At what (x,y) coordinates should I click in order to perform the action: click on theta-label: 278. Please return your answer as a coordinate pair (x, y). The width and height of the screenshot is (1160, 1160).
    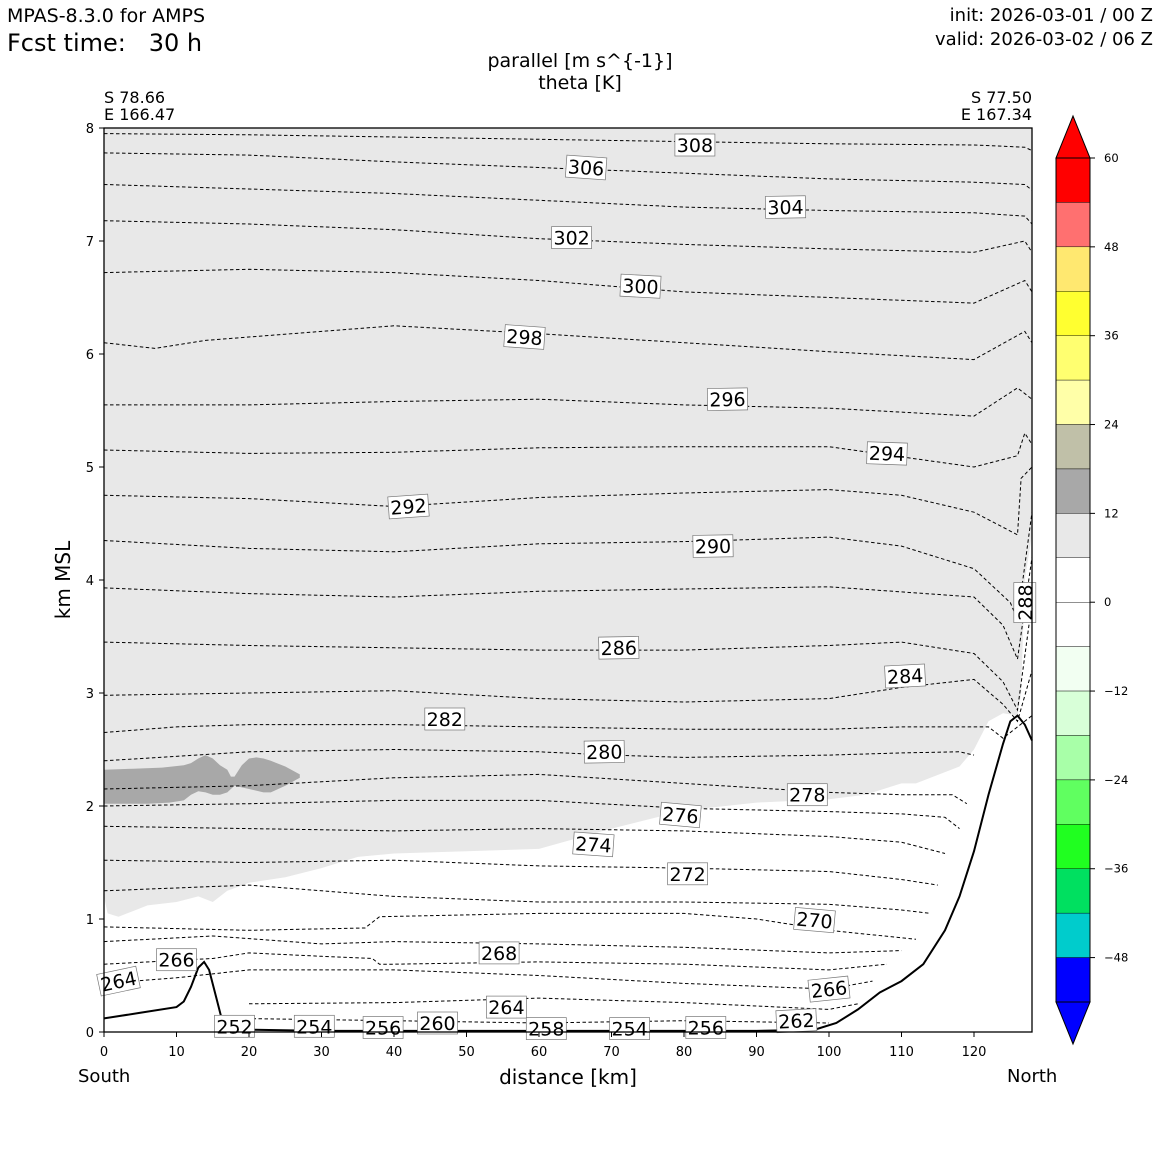
    Looking at the image, I should click on (807, 795).